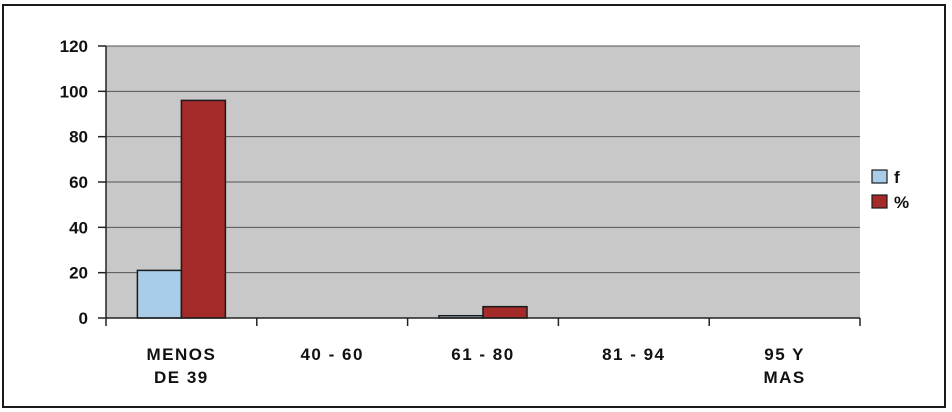  What do you see at coordinates (890, 190) in the screenshot?
I see `legend: f%` at bounding box center [890, 190].